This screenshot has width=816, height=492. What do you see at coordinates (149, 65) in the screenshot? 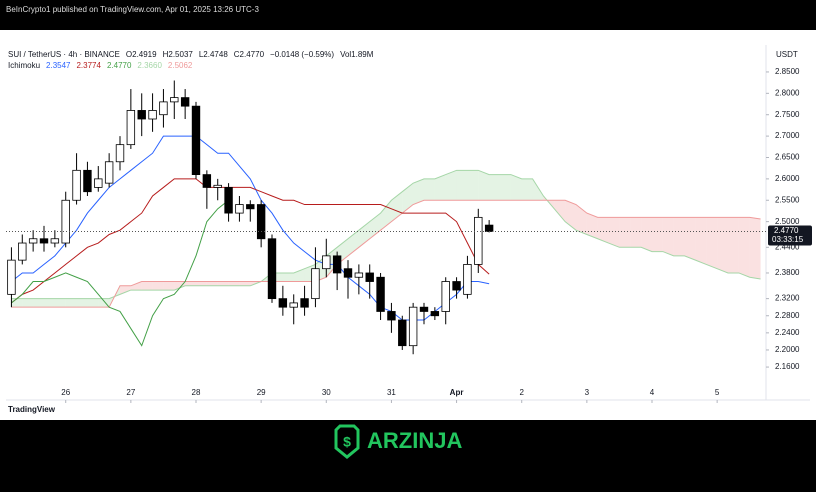
I see `legend-text: 2.3660` at bounding box center [149, 65].